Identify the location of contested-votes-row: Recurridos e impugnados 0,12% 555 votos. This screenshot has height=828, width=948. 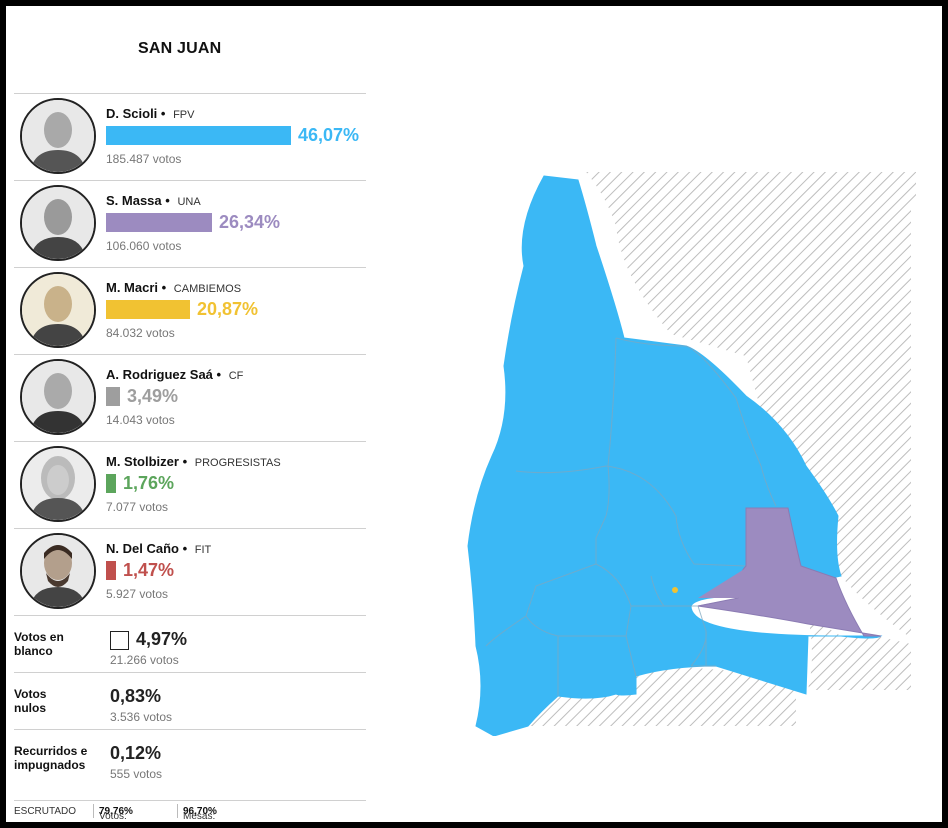
(190, 758).